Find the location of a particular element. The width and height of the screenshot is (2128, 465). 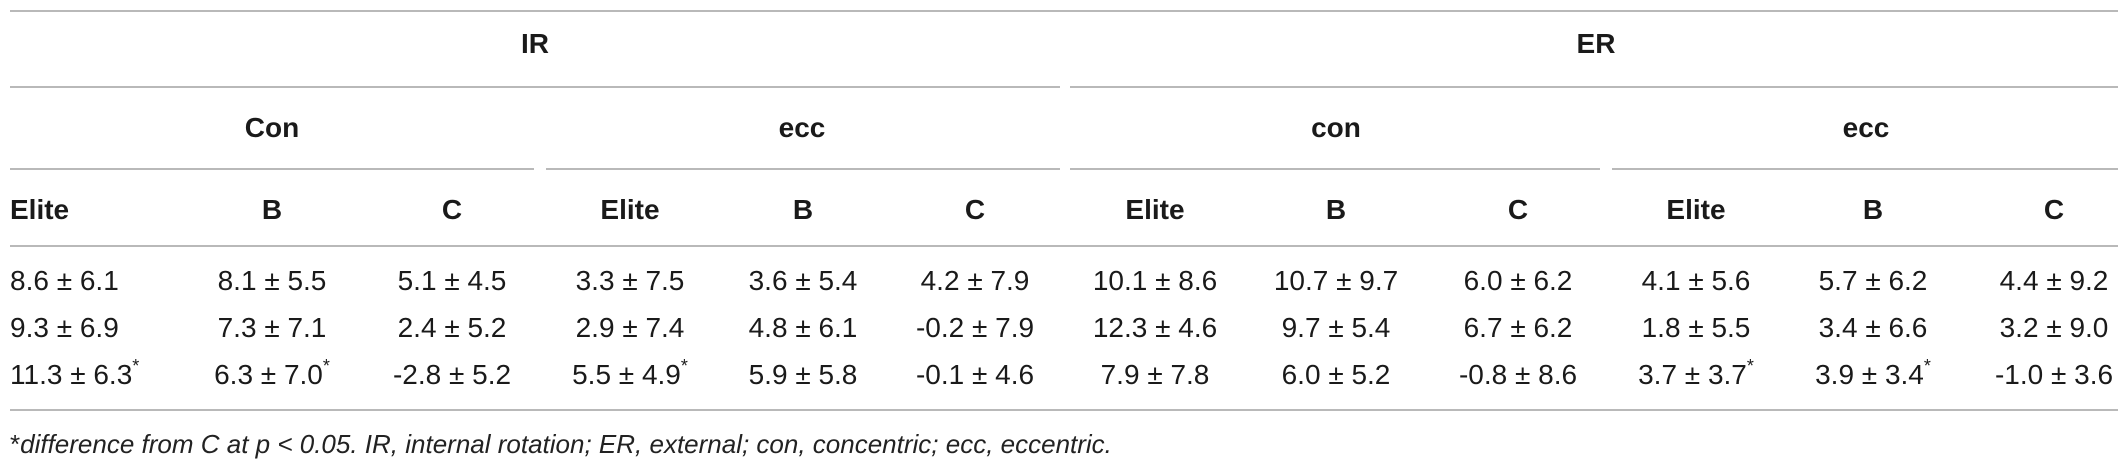

table-cell: 5.9 ± 5.8 is located at coordinates (803, 374).